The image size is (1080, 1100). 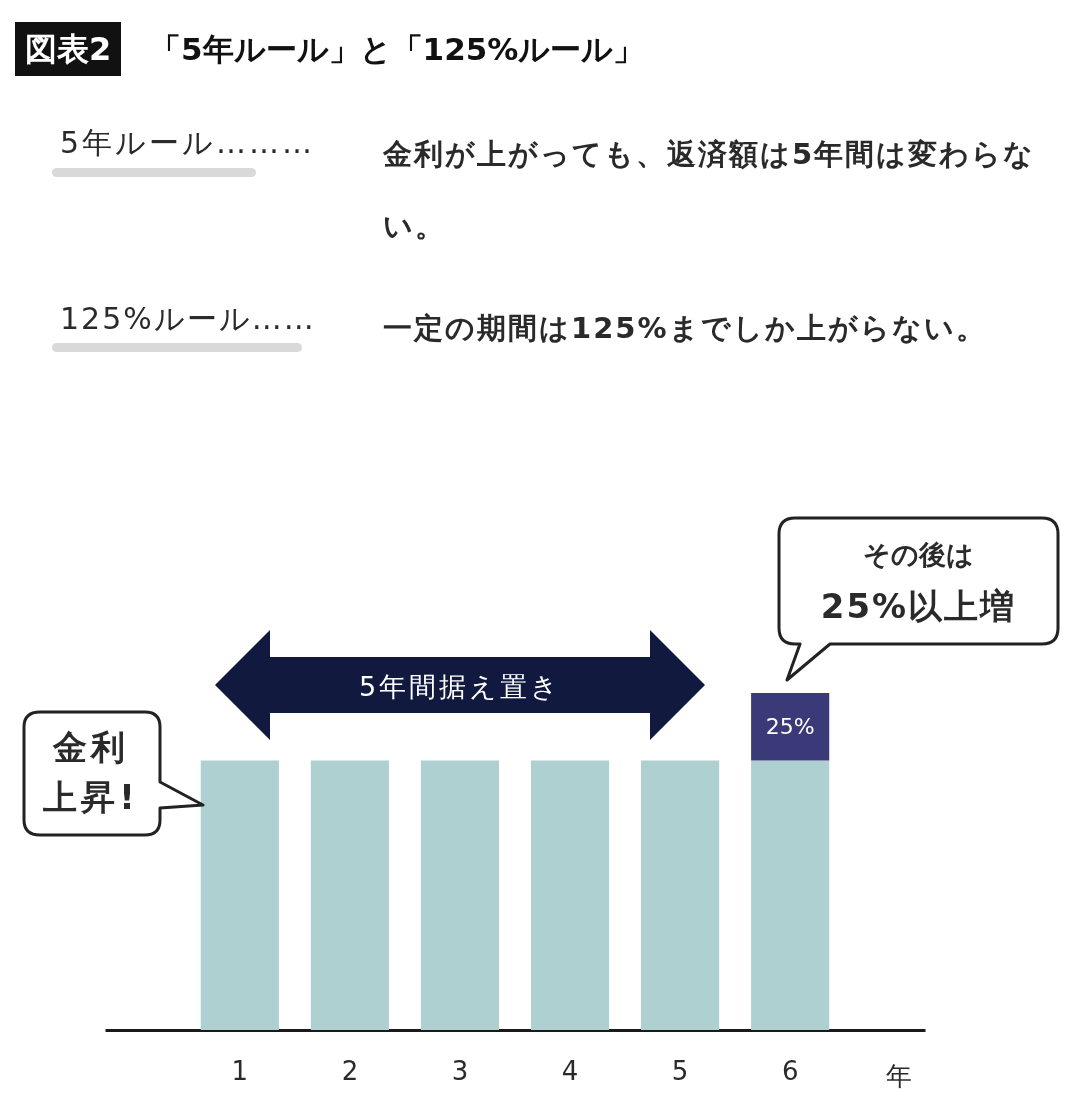 What do you see at coordinates (570, 1070) in the screenshot?
I see `x-tick-label: 4` at bounding box center [570, 1070].